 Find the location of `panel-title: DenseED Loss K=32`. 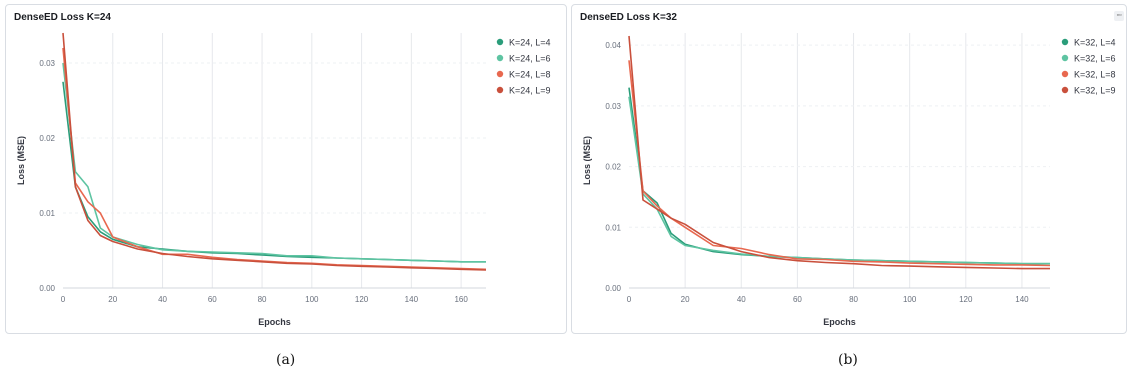

panel-title: DenseED Loss K=32 is located at coordinates (628, 17).